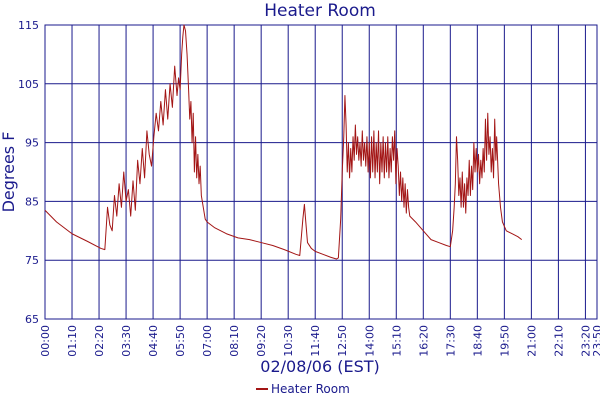 This screenshot has height=400, width=600. Describe the element at coordinates (32, 201) in the screenshot. I see `y-tick-label: 85` at that location.